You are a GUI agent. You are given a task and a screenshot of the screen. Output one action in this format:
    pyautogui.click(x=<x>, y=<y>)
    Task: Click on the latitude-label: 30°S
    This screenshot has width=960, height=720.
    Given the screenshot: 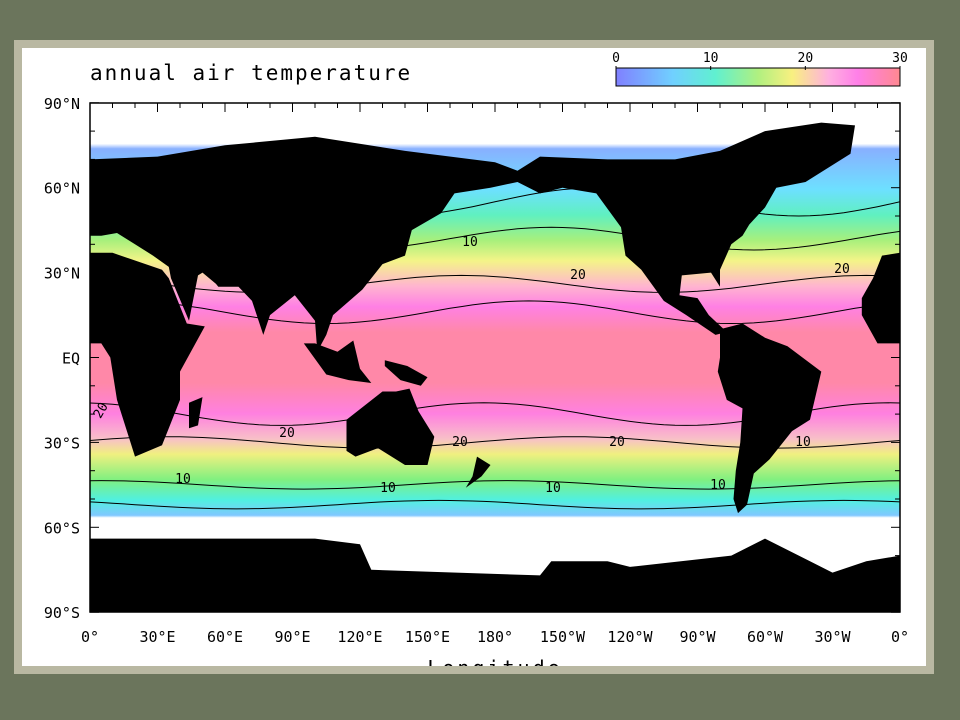 What is the action you would take?
    pyautogui.click(x=62, y=443)
    